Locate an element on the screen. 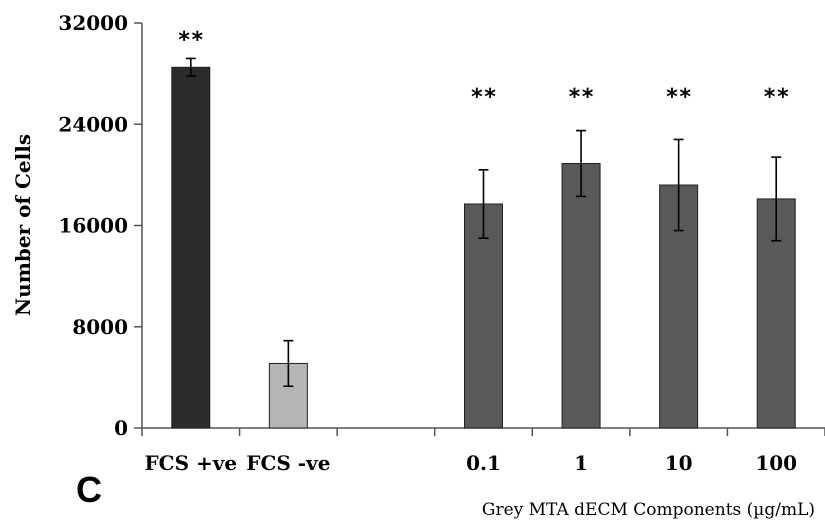  y-tick-label: 0 is located at coordinates (121, 428).